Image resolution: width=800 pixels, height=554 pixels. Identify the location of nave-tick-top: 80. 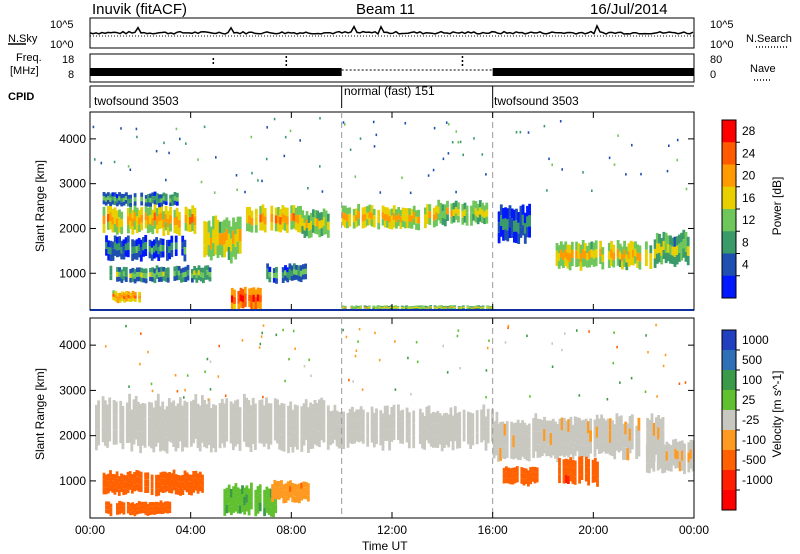
(716, 60).